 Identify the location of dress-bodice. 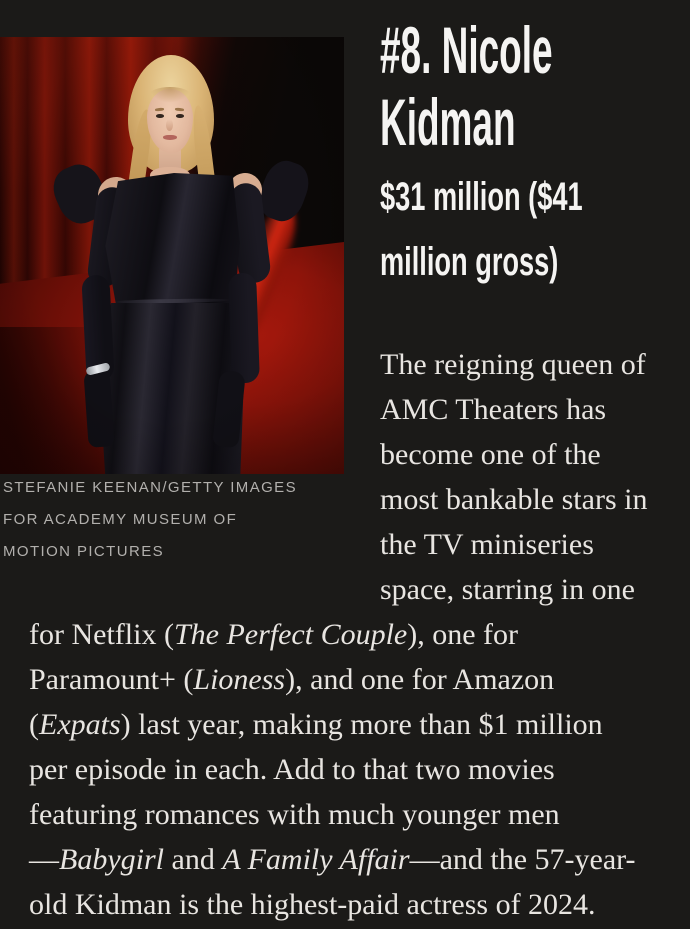
(172, 240).